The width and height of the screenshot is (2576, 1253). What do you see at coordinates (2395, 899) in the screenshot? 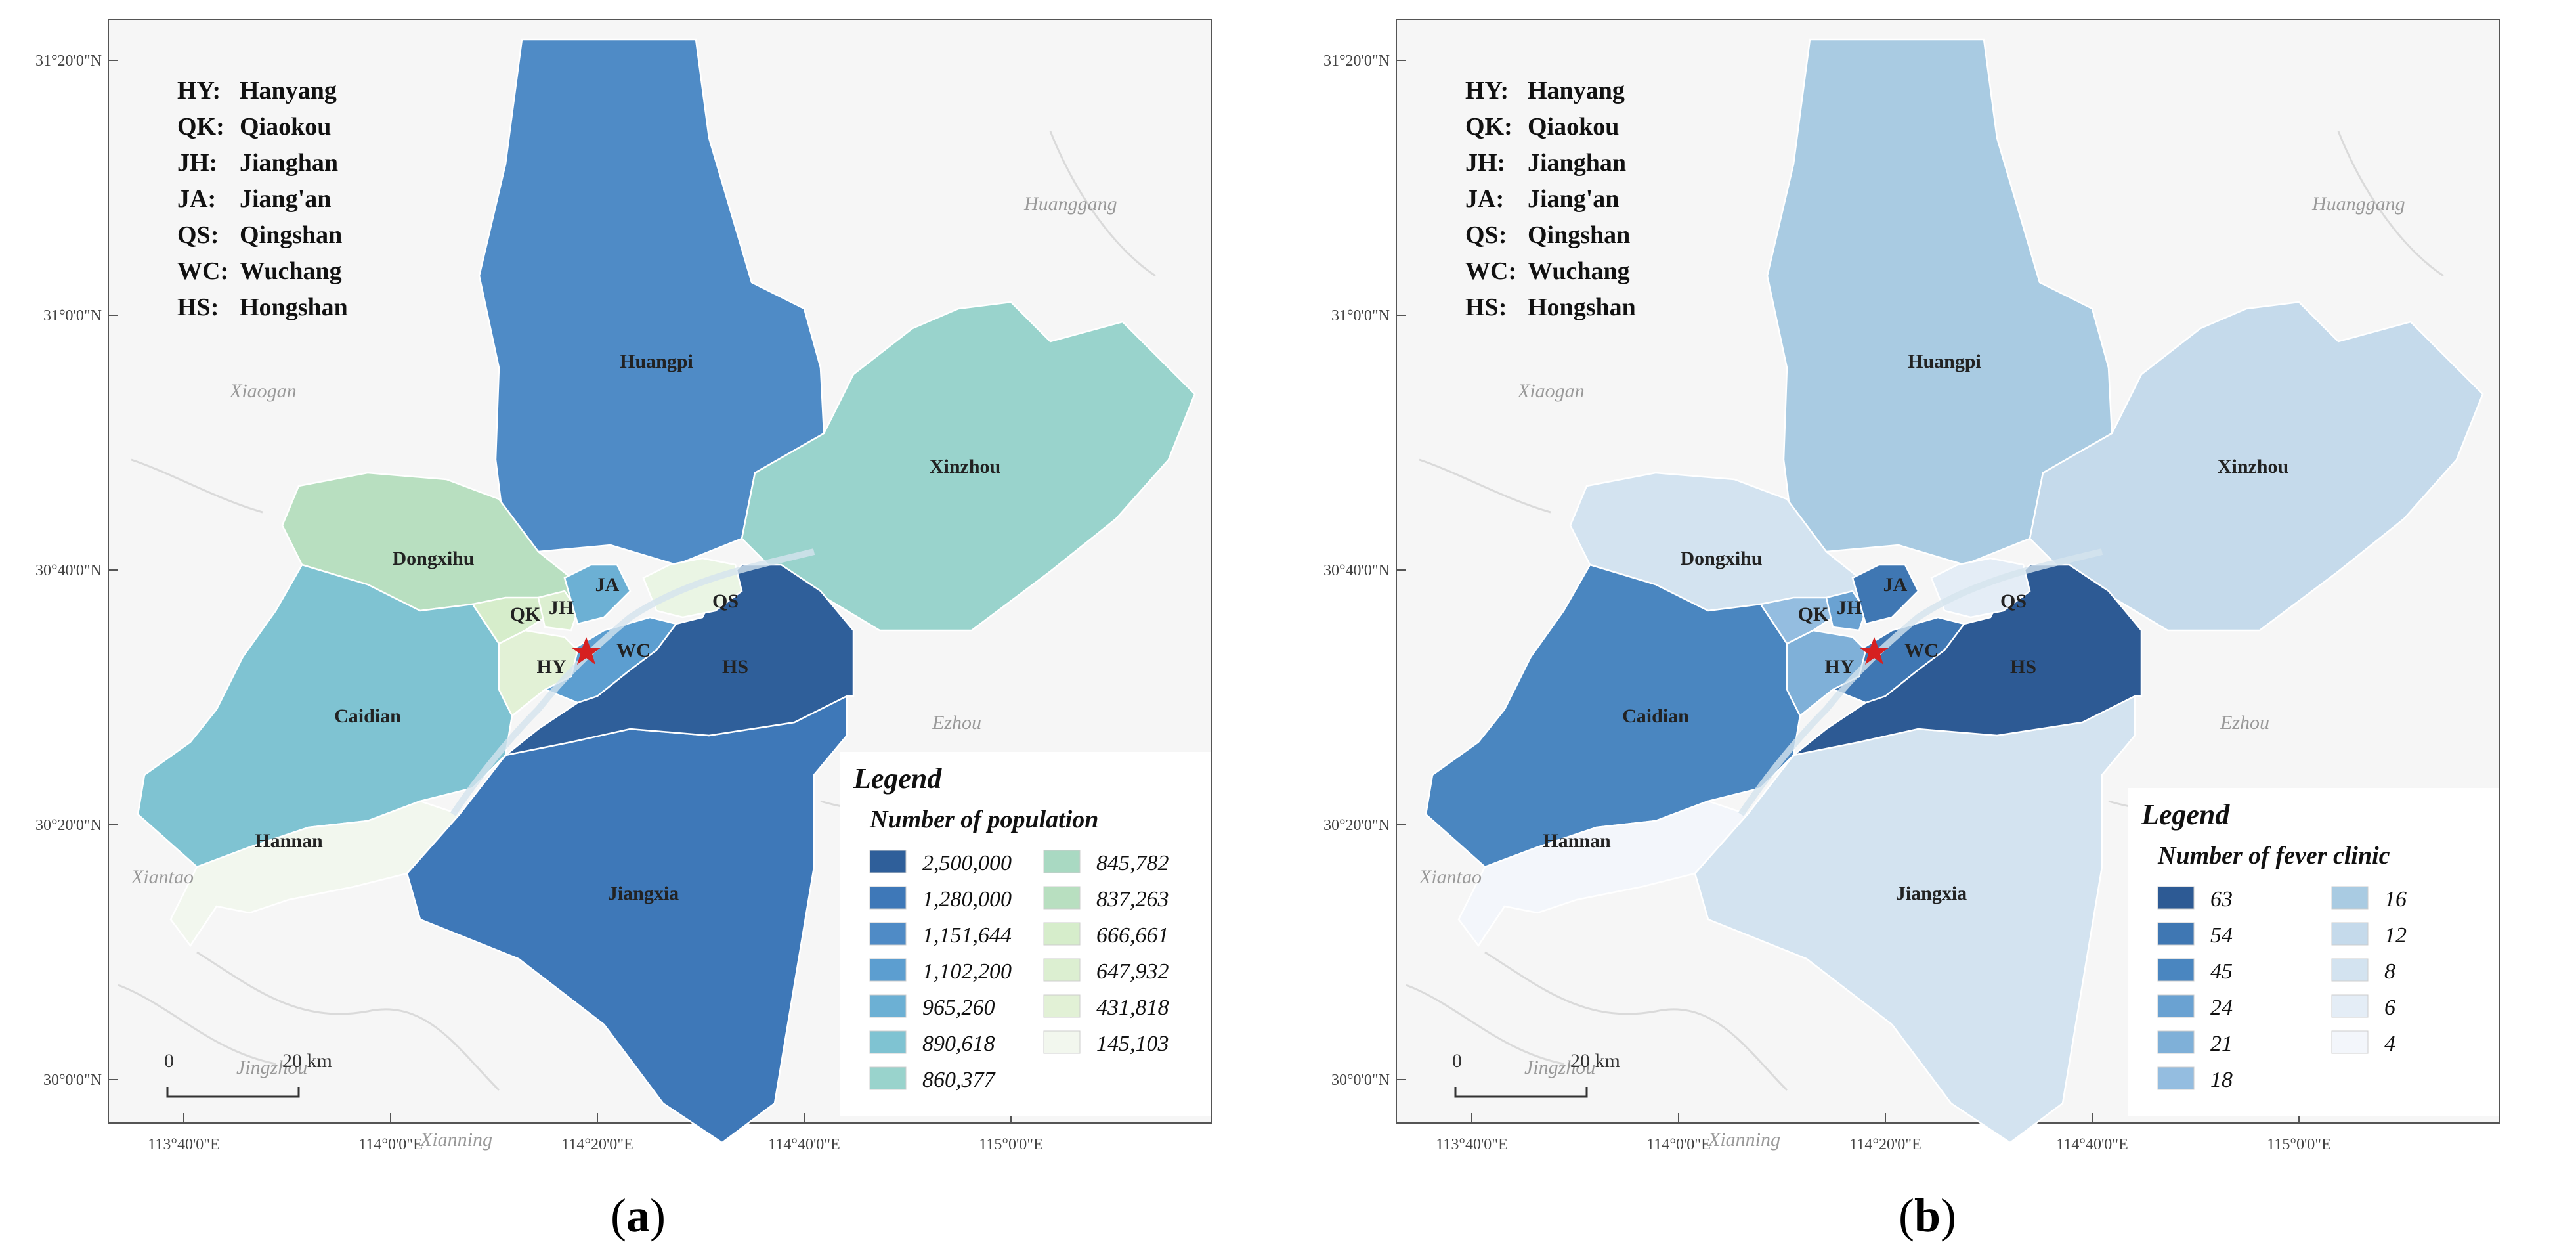
I see `legend-value: 16` at bounding box center [2395, 899].